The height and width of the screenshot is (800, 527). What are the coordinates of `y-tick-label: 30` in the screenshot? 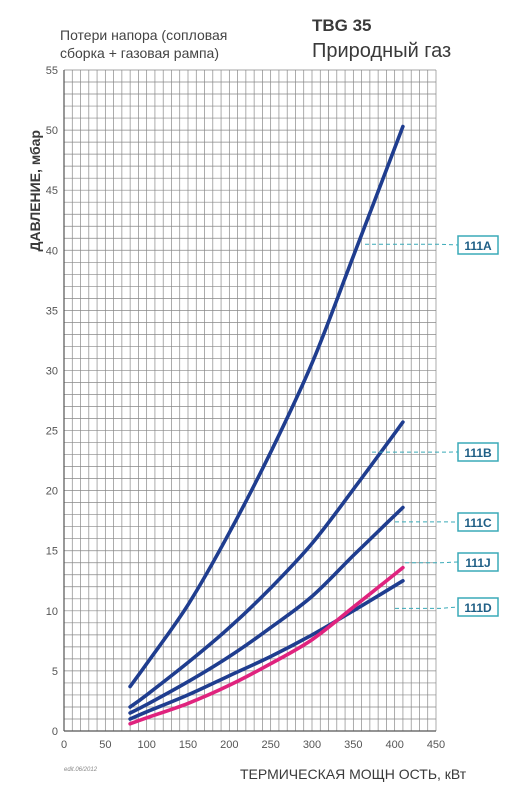 It's located at (52, 371).